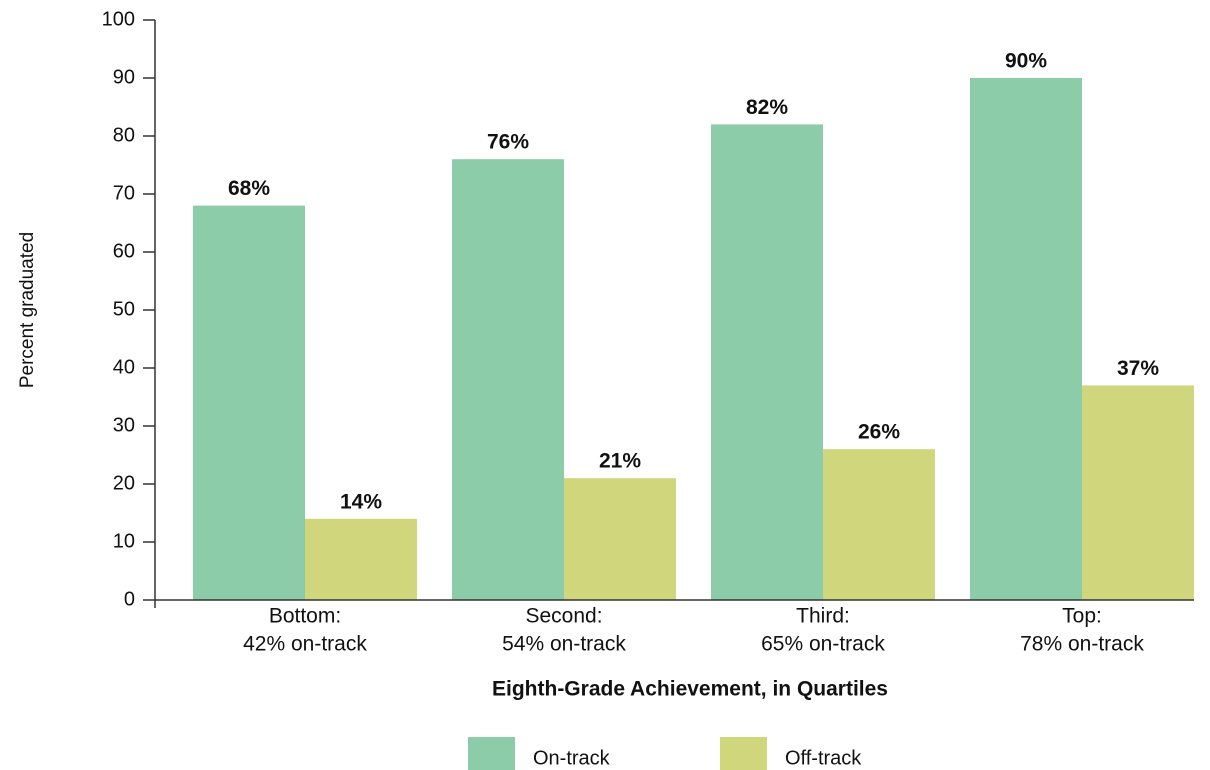 The image size is (1210, 770). I want to click on value-label: 21%, so click(620, 461).